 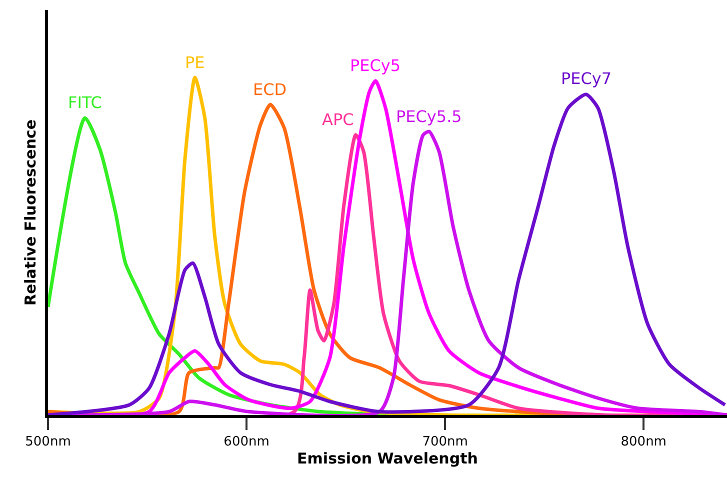 What do you see at coordinates (247, 442) in the screenshot?
I see `x-tick-label: 600nm` at bounding box center [247, 442].